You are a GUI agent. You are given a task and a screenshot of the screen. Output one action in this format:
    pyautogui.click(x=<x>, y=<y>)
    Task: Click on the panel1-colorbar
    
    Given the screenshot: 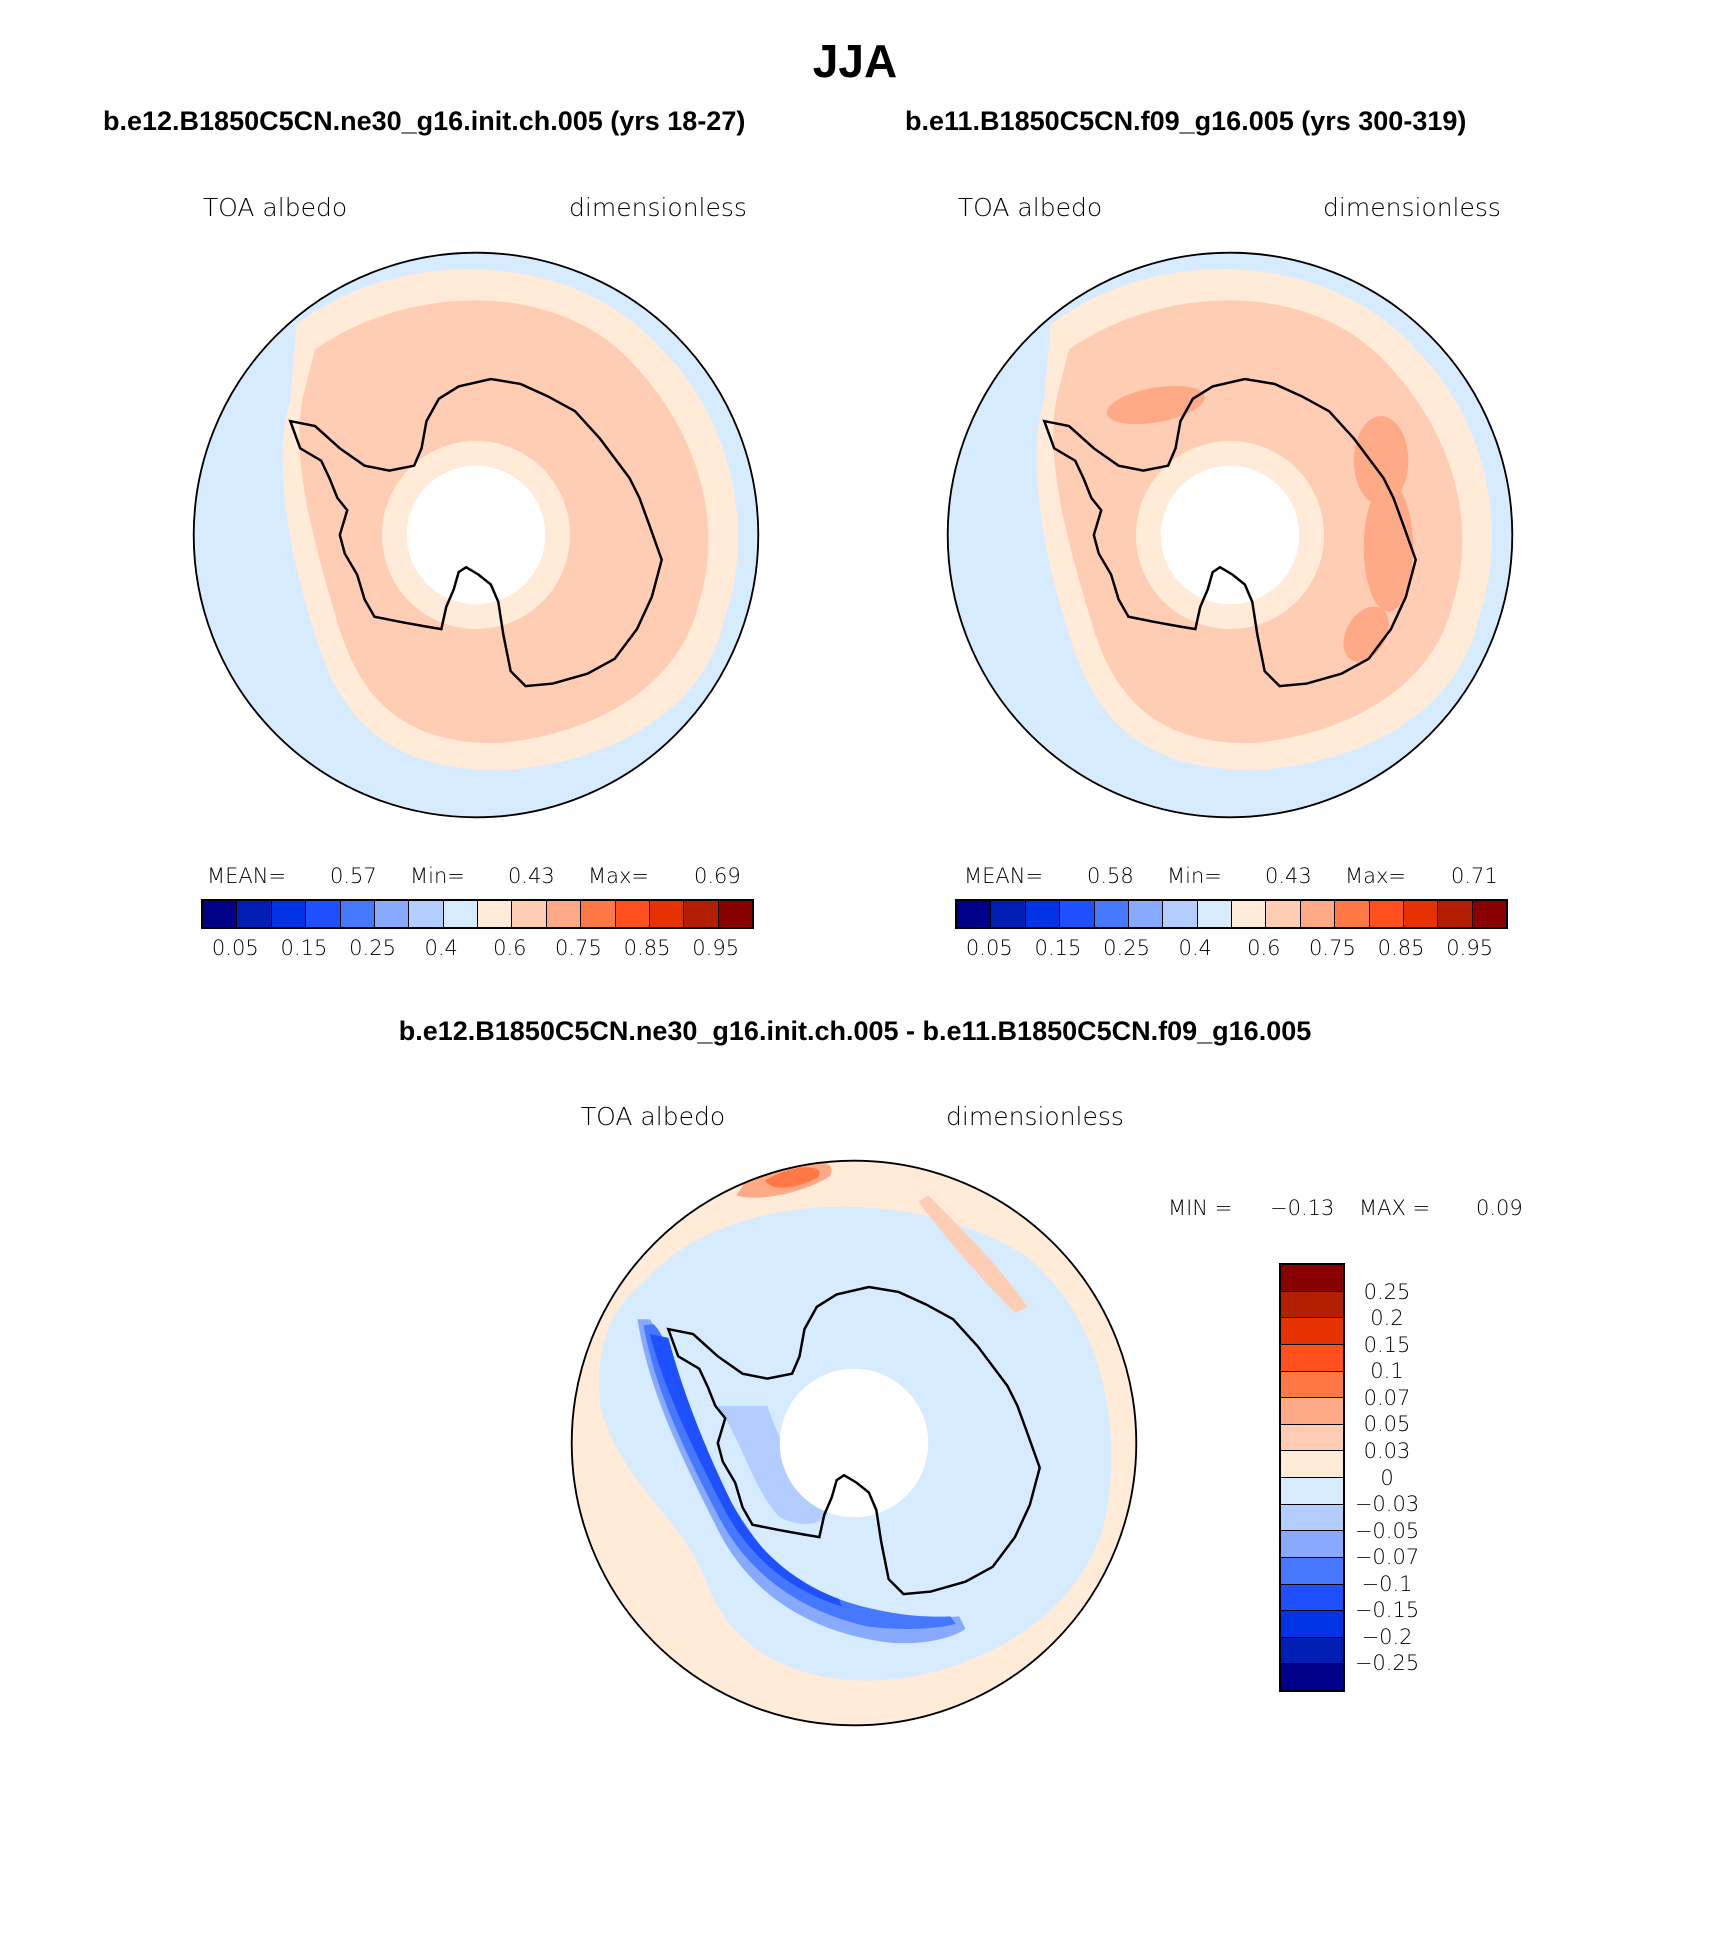 What is the action you would take?
    pyautogui.click(x=477, y=914)
    